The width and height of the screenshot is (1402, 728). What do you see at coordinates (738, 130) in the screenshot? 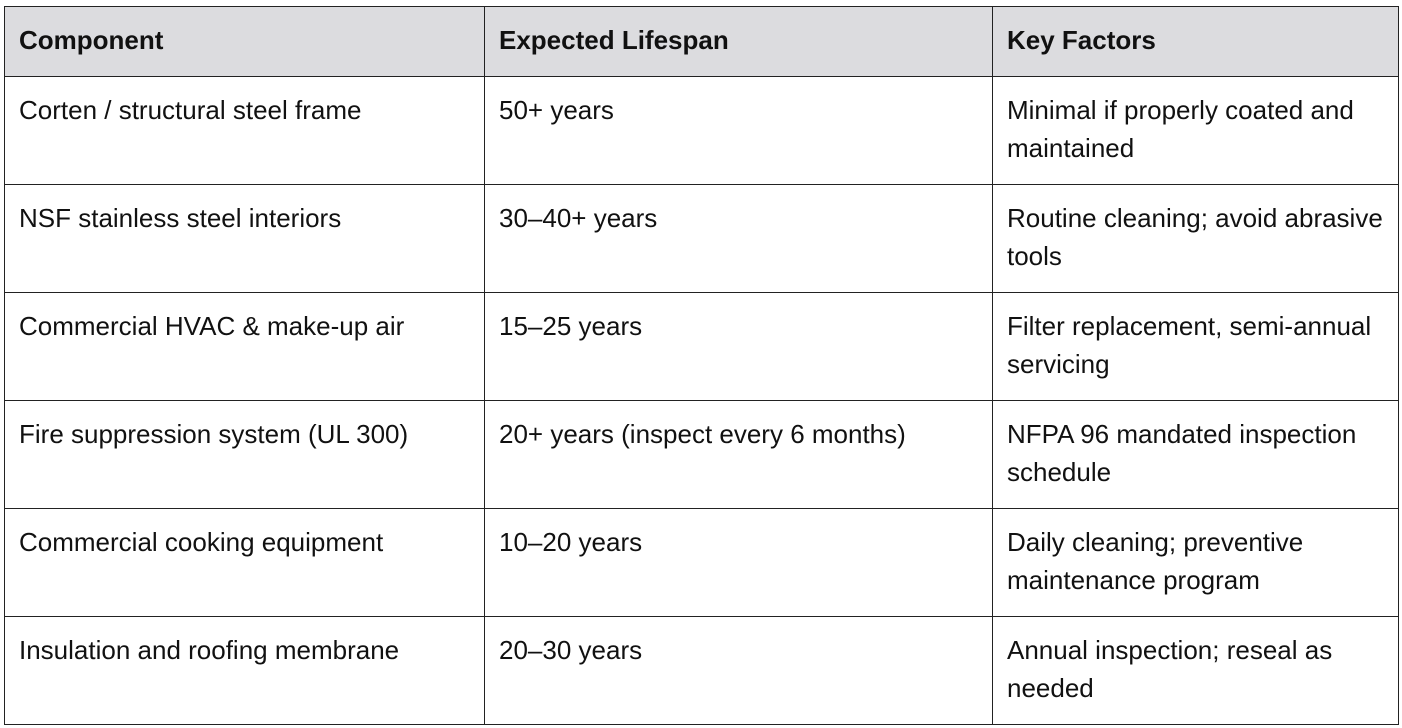
I see `table-cell: 50+ years` at bounding box center [738, 130].